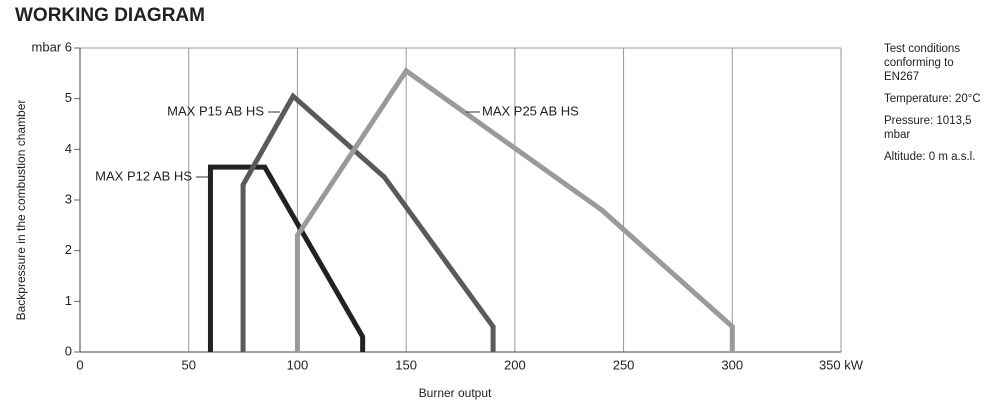 Image resolution: width=1000 pixels, height=415 pixels. Describe the element at coordinates (143, 175) in the screenshot. I see `series-label: MAX P12 AB HS` at that location.